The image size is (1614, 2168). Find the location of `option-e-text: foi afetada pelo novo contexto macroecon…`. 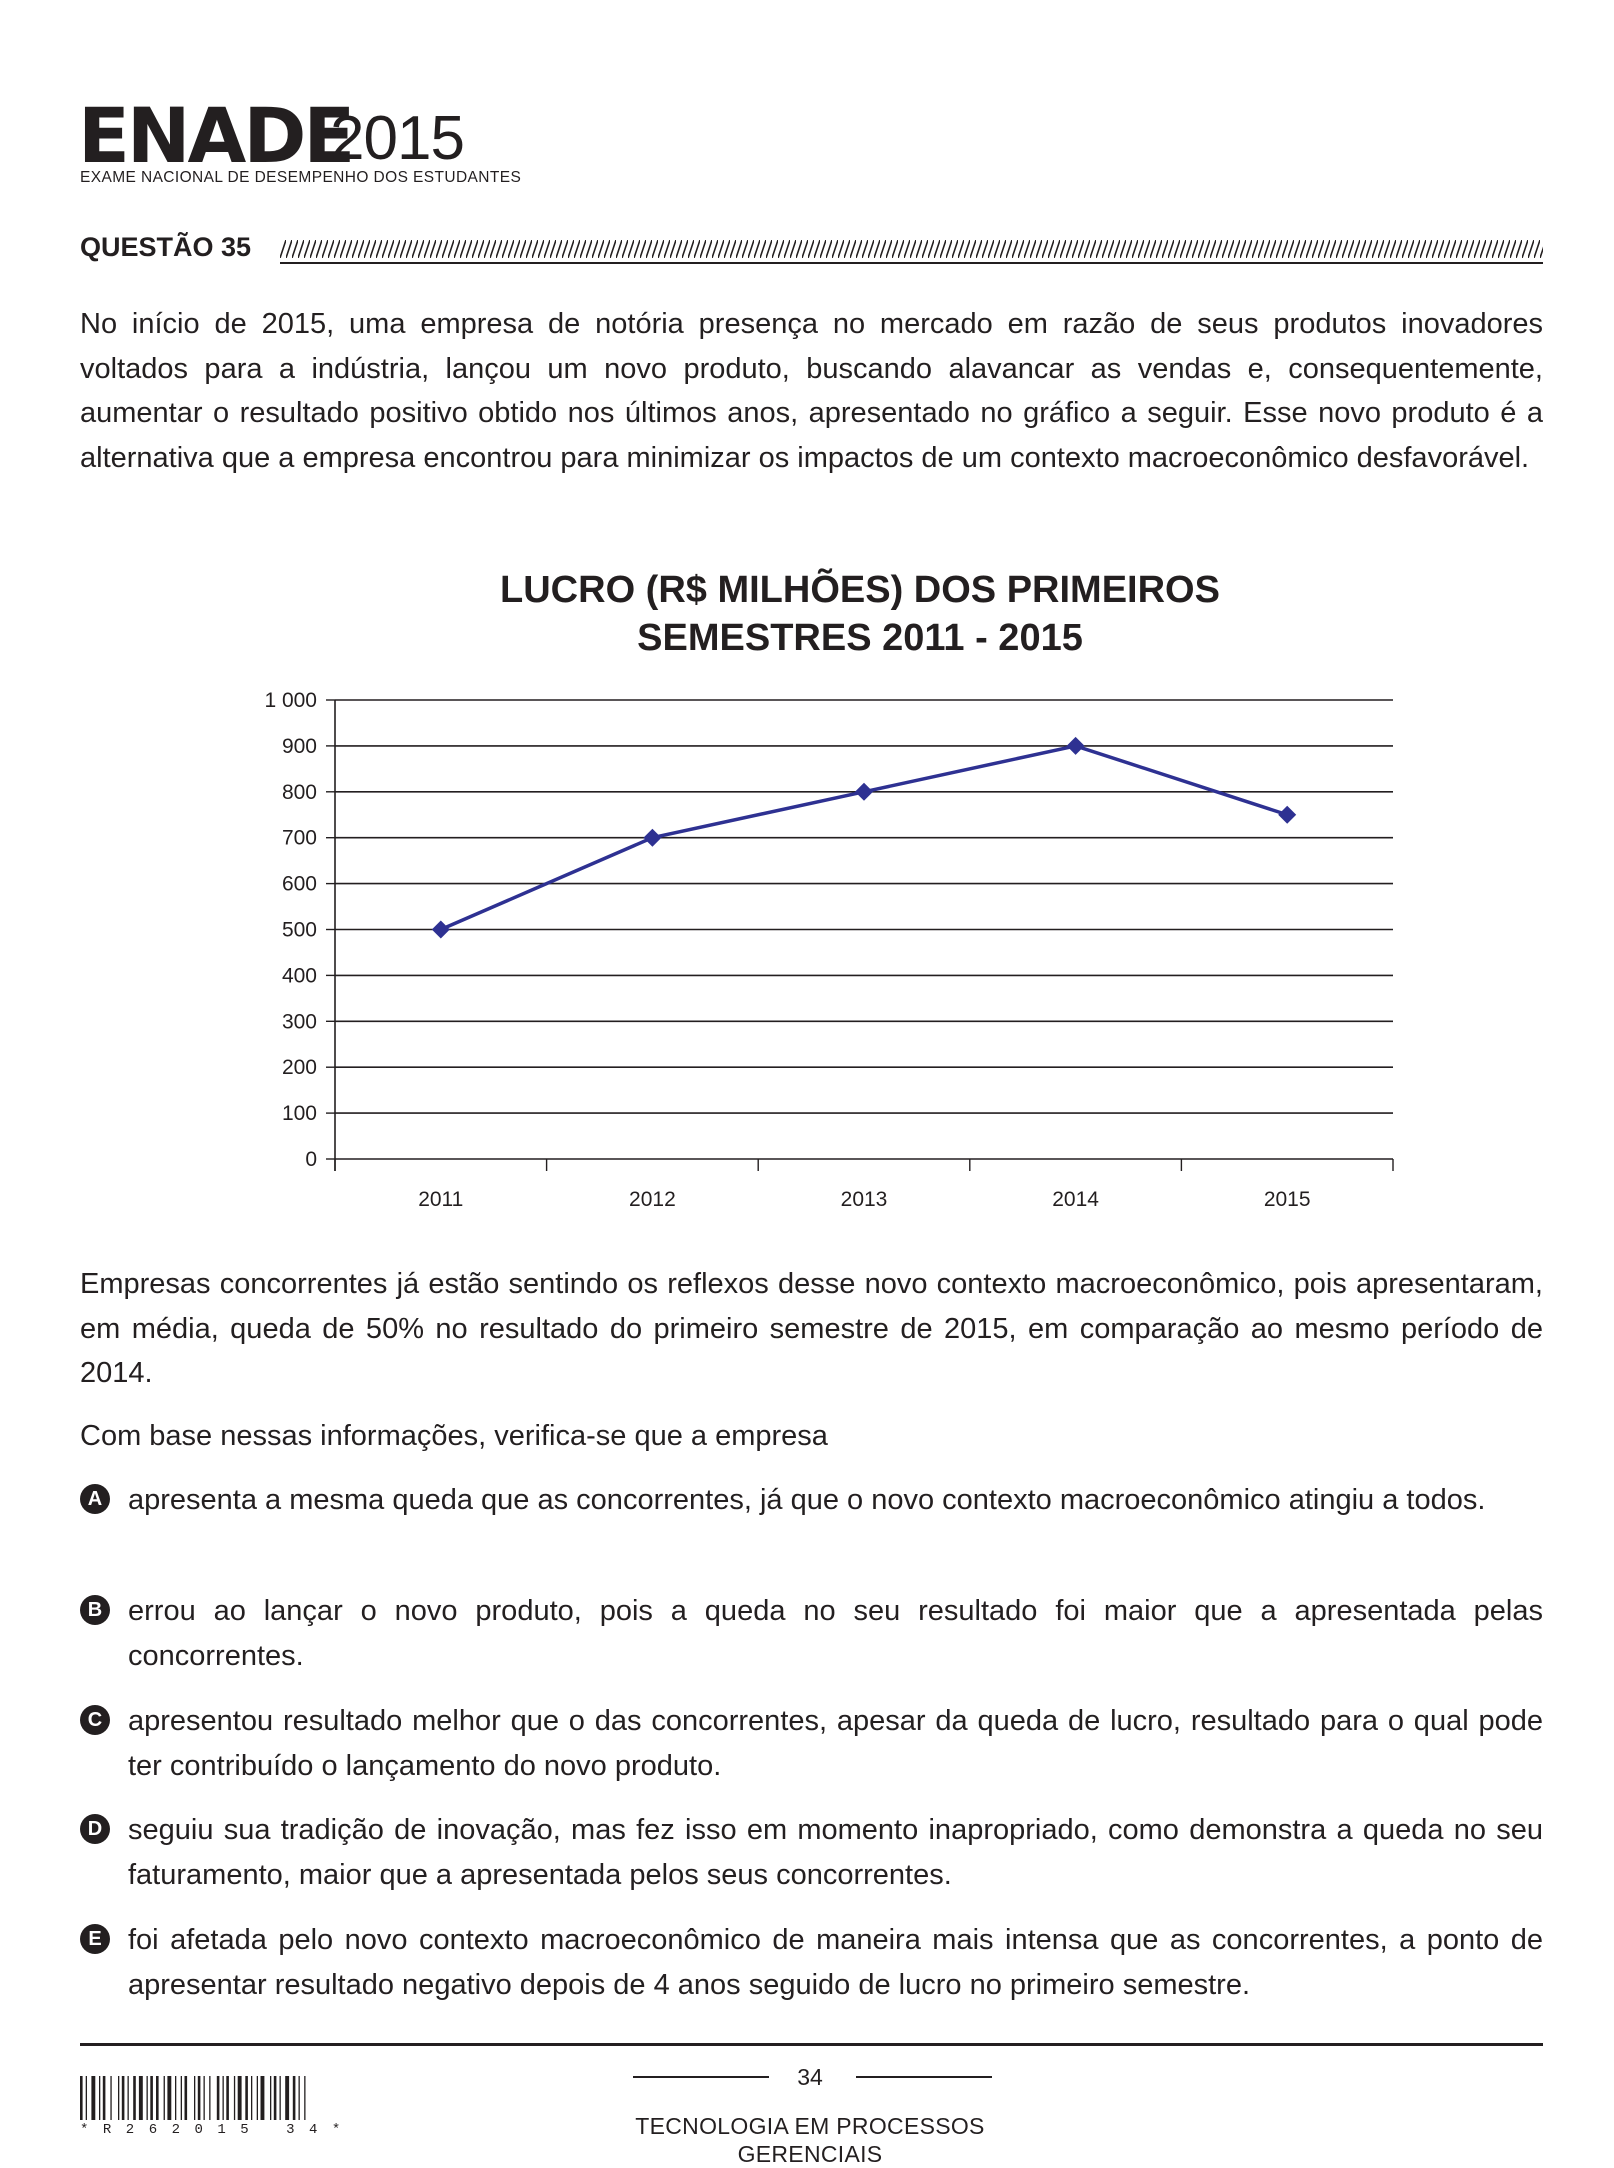

option-e-text: foi afetada pelo novo contexto macroecon… is located at coordinates (835, 1962).